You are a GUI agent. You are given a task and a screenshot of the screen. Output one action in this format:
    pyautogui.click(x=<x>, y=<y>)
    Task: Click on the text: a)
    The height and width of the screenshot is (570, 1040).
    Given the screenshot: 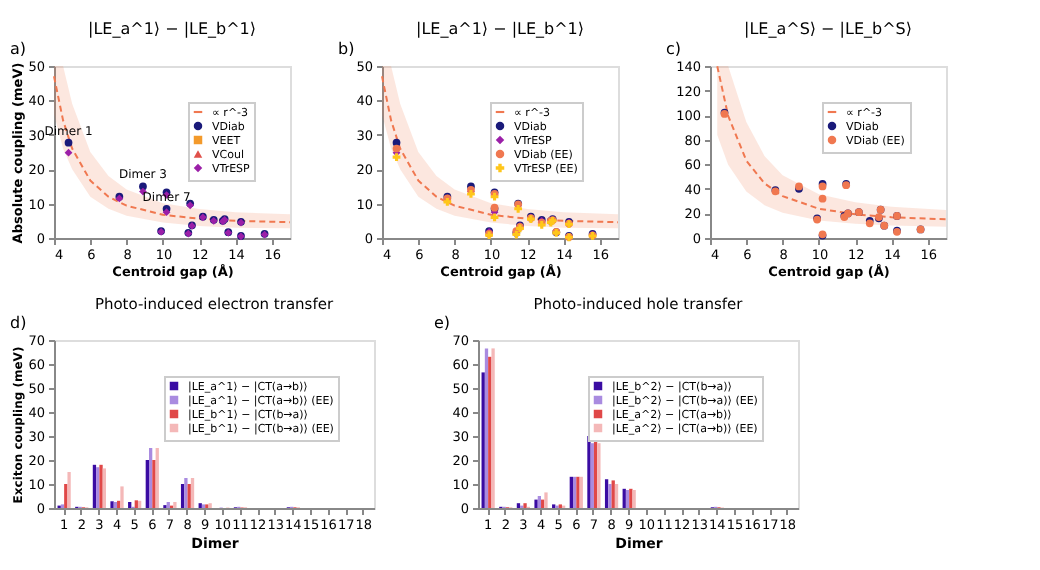 What is the action you would take?
    pyautogui.click(x=18, y=49)
    